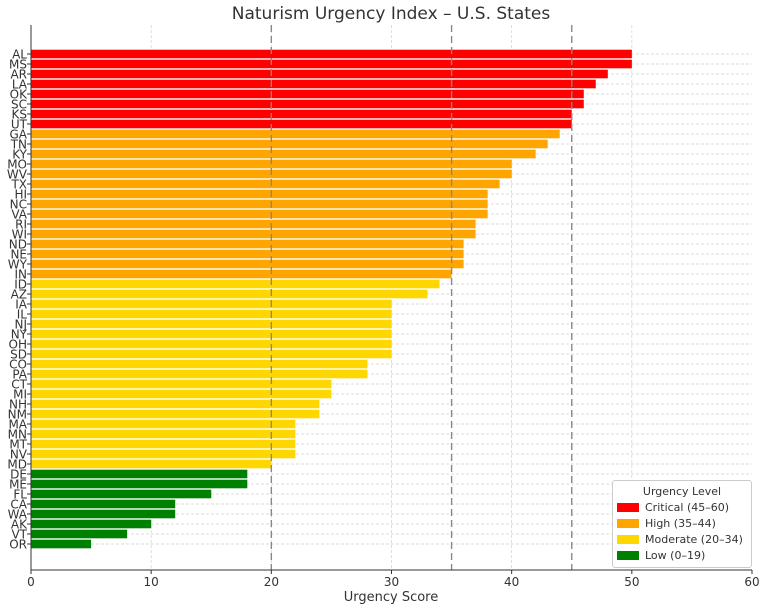 The image size is (768, 604). I want to click on bar-hi, so click(259, 194).